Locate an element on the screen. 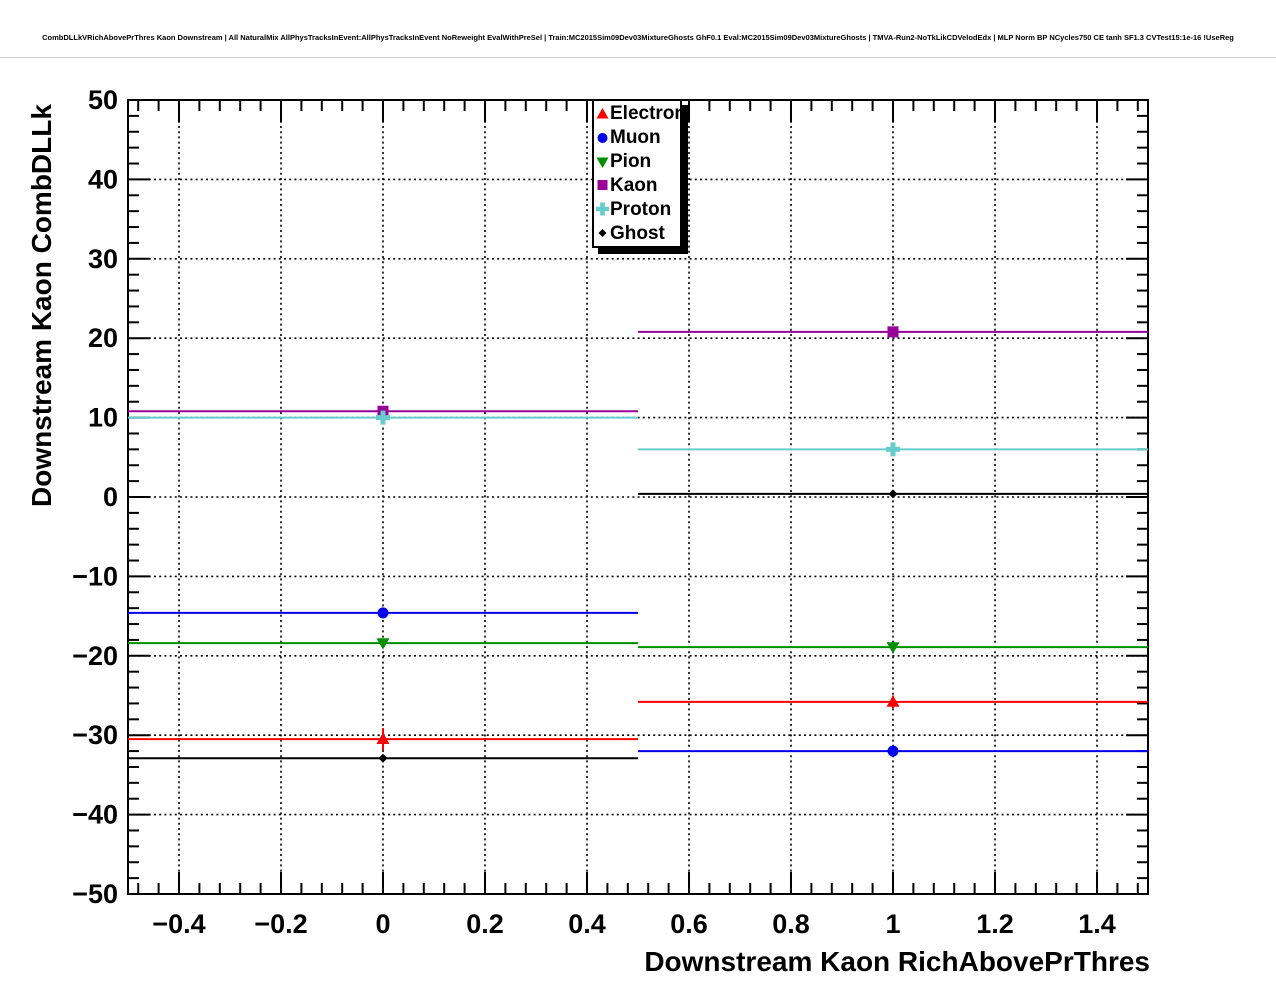  y-tick-label: 20 is located at coordinates (103, 338).